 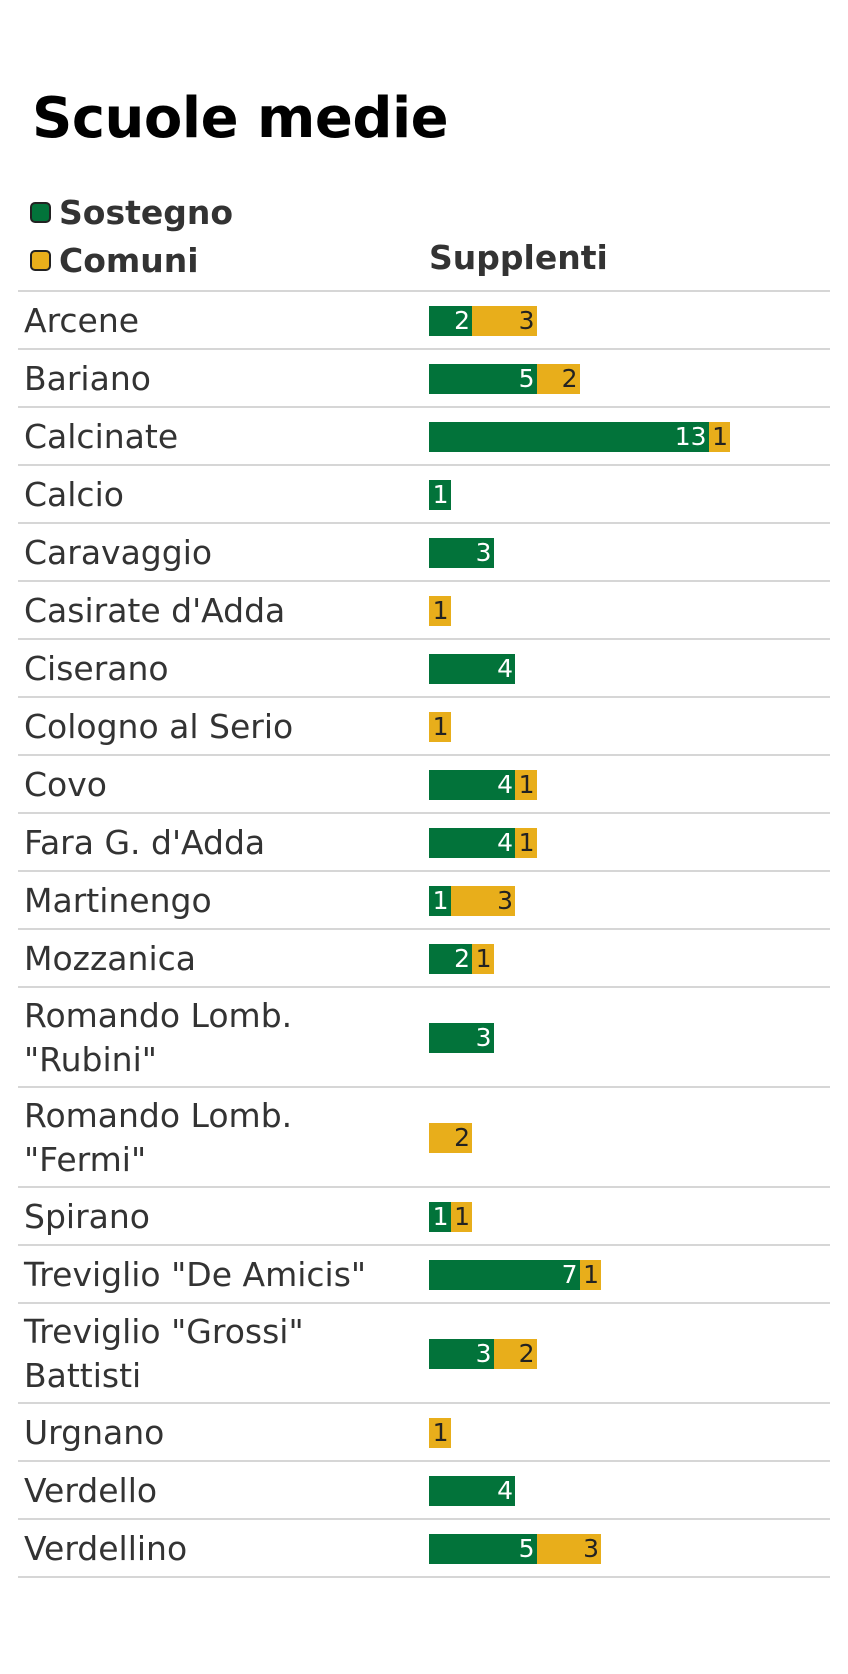 What do you see at coordinates (424, 553) in the screenshot?
I see `table-row: Caravaggio 3` at bounding box center [424, 553].